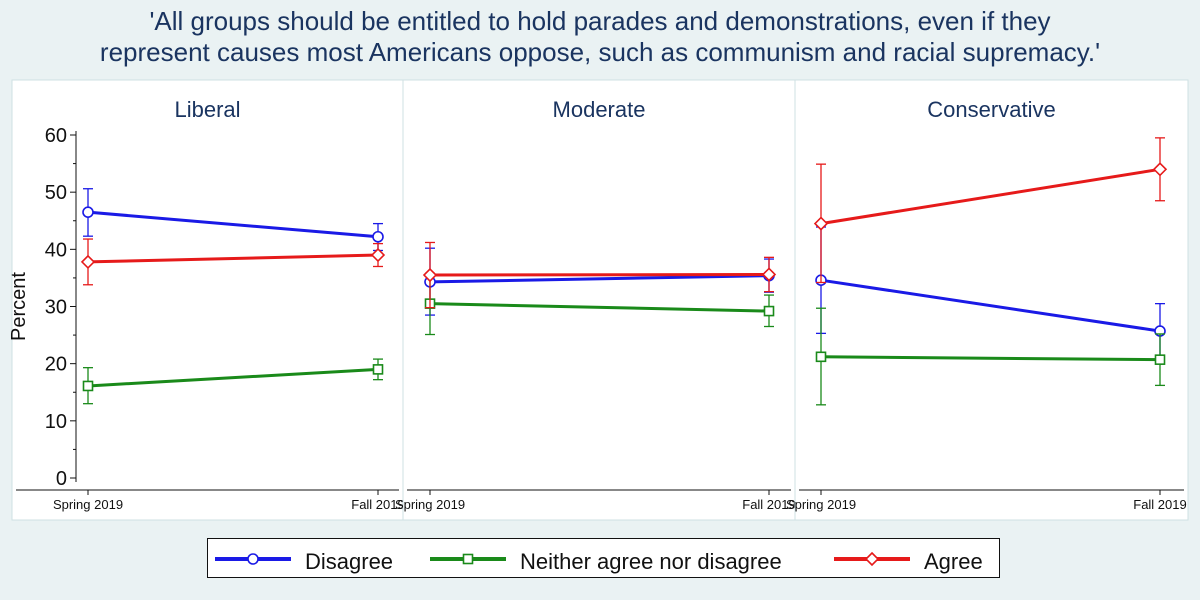 This screenshot has height=600, width=1200. Describe the element at coordinates (56, 308) in the screenshot. I see `y-tick-label-30: 30` at that location.